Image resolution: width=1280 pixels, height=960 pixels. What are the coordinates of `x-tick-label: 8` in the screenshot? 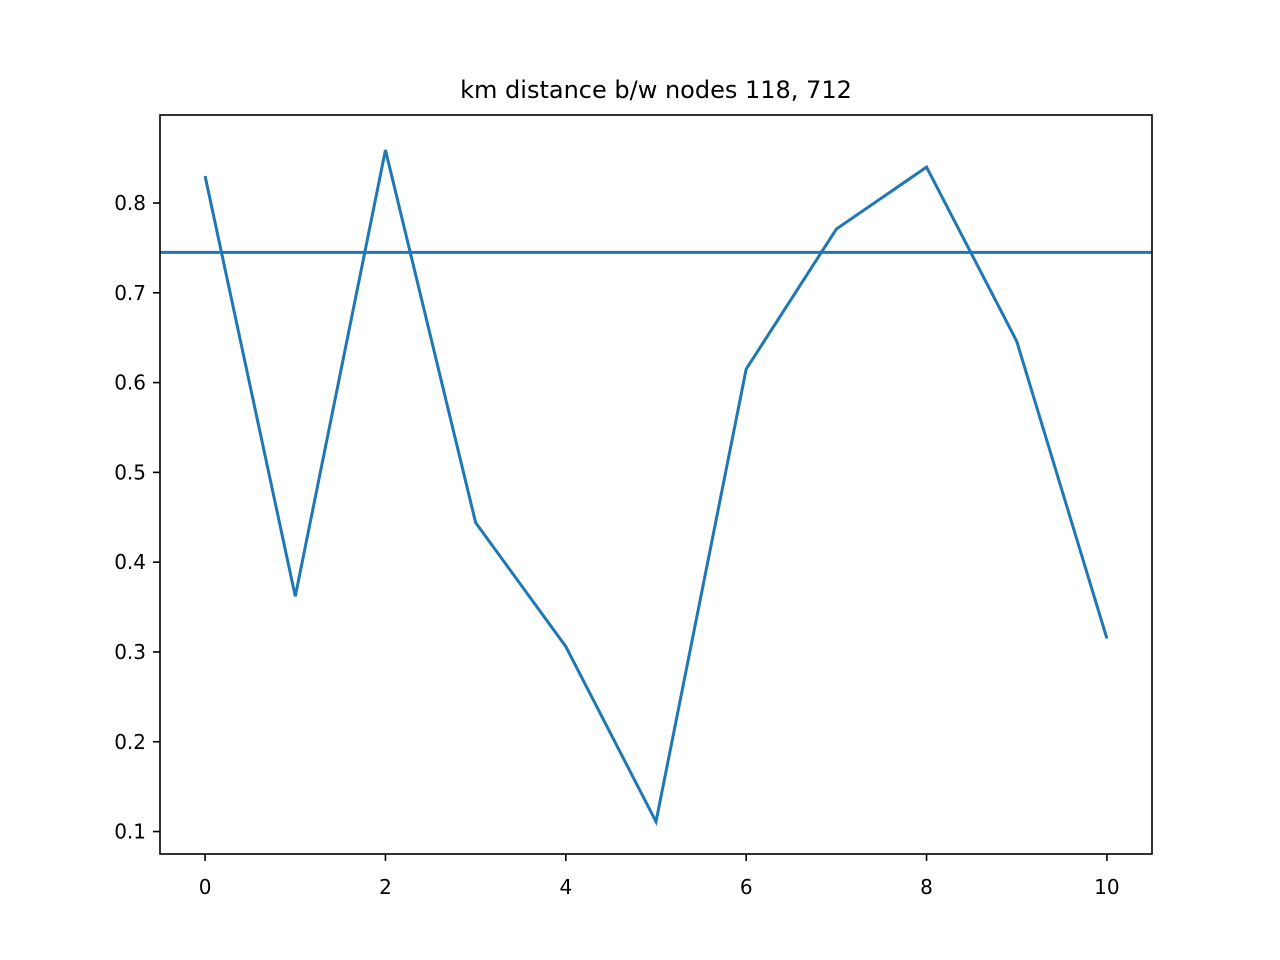 It's located at (926, 887).